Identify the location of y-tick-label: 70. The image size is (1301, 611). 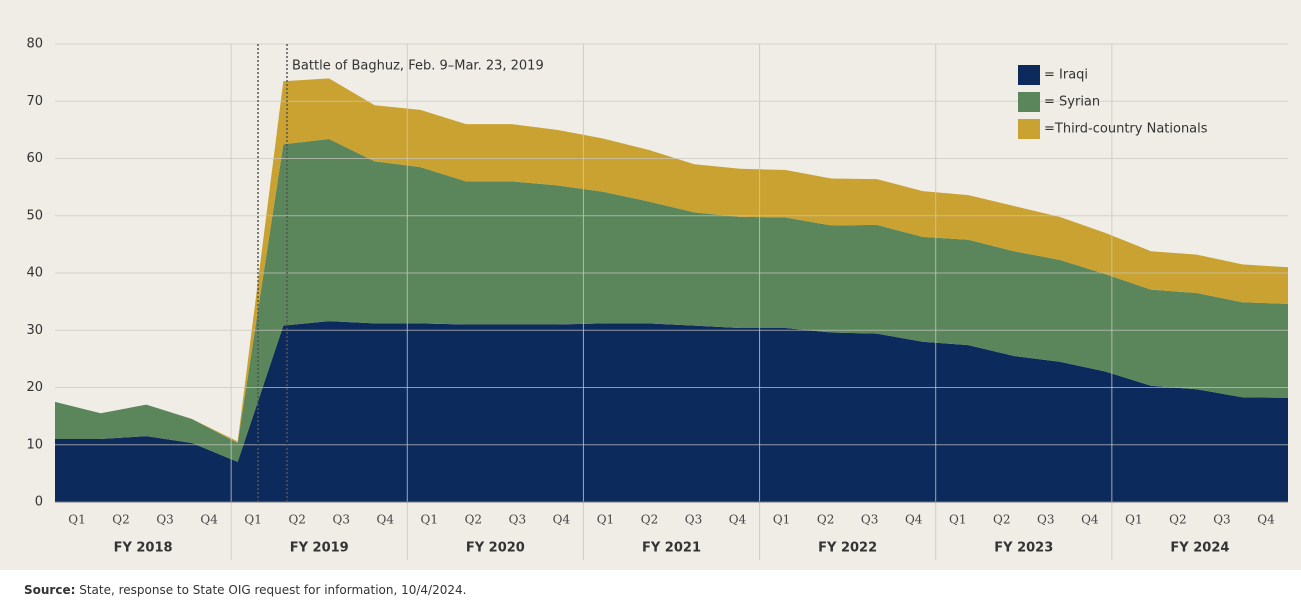
(34, 101).